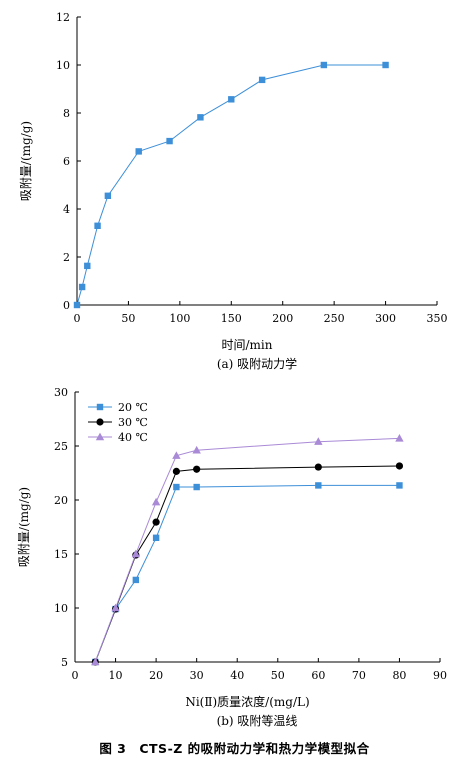 The height and width of the screenshot is (762, 469). I want to click on chart-0-x-tick-label: 50, so click(128, 318).